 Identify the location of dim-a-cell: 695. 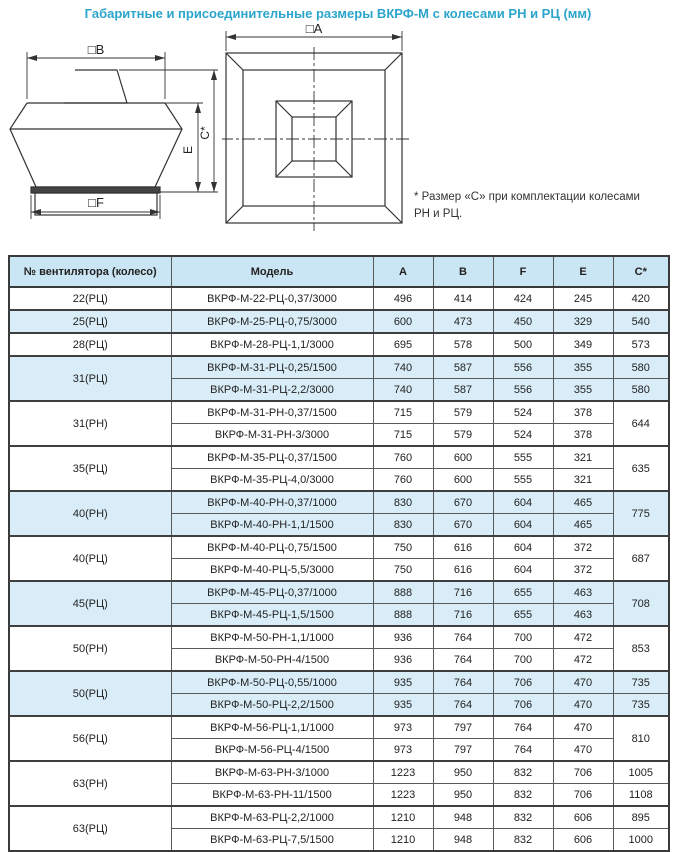
(403, 344).